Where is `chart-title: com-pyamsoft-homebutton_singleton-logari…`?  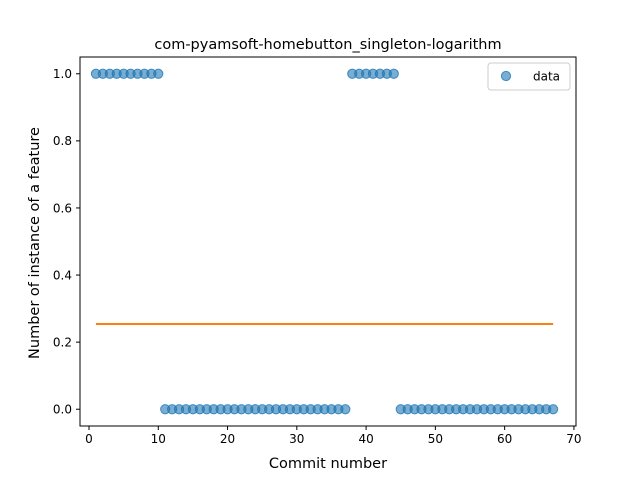
chart-title: com-pyamsoft-homebutton_singleton-logari… is located at coordinates (327, 45).